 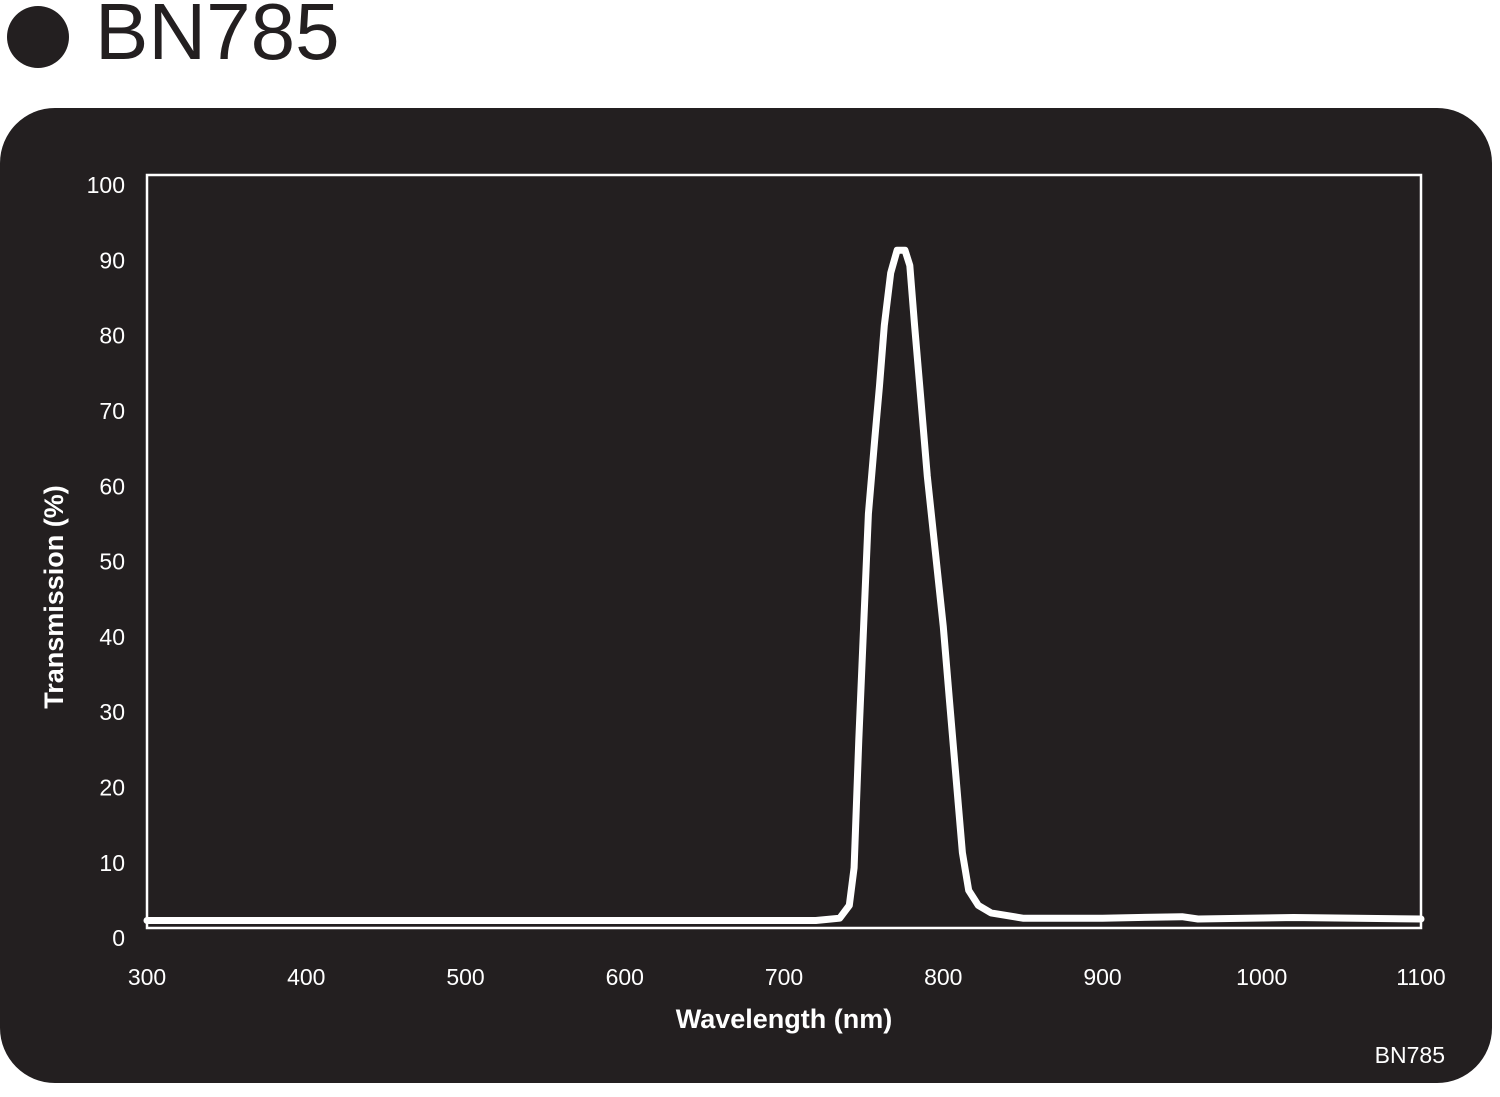 I want to click on x-tick-label: 800, so click(x=943, y=977).